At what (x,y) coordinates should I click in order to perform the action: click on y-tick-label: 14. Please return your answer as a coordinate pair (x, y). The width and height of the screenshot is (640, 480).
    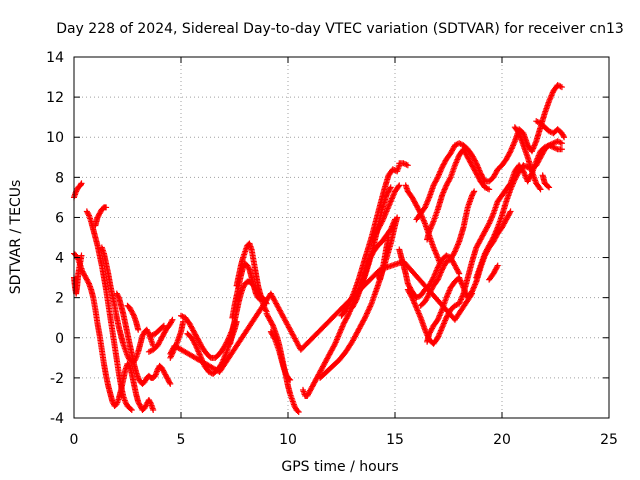
    Looking at the image, I should click on (55, 58).